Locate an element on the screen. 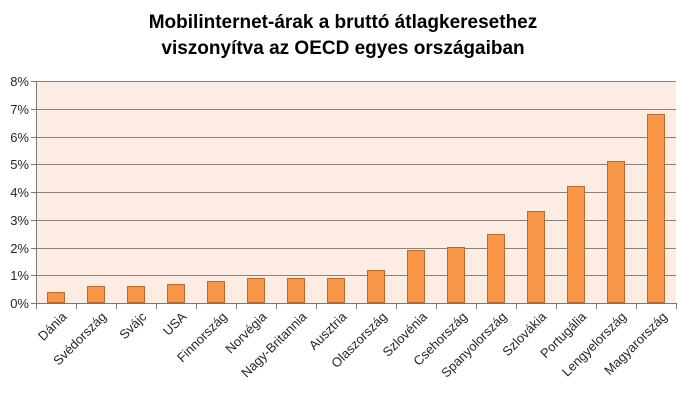 The image size is (686, 402). y-axis-line is located at coordinates (36, 192).